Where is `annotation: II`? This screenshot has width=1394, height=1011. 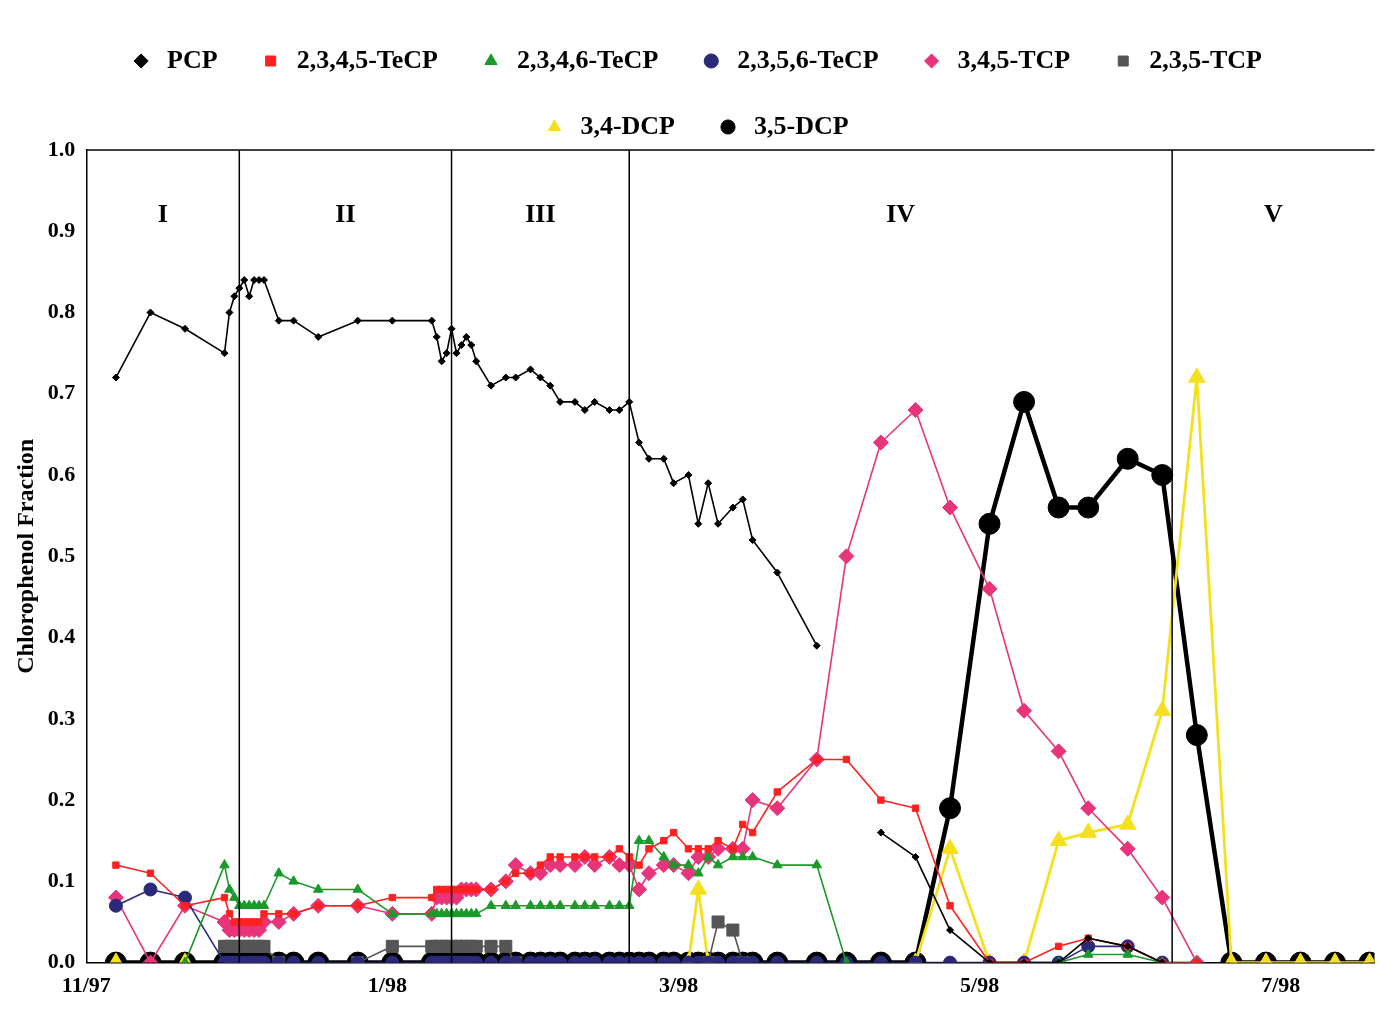
annotation: II is located at coordinates (345, 213).